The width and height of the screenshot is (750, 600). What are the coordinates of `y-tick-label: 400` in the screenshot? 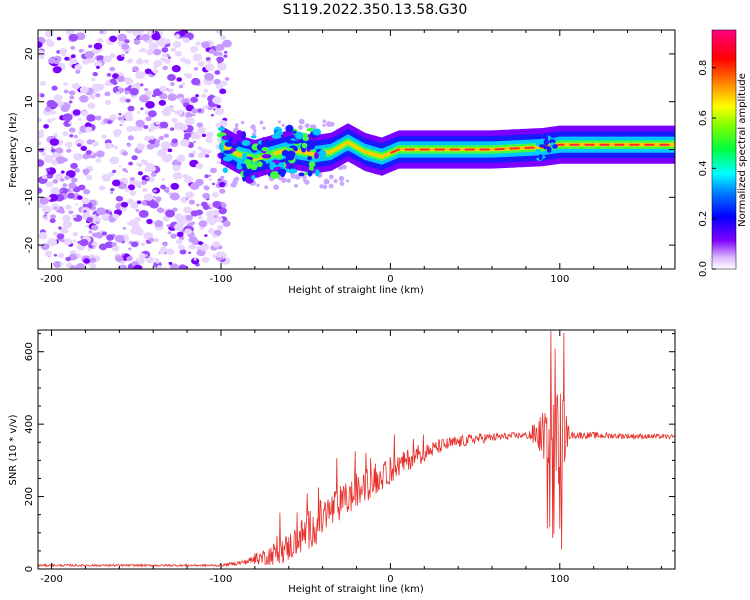 It's located at (29, 424).